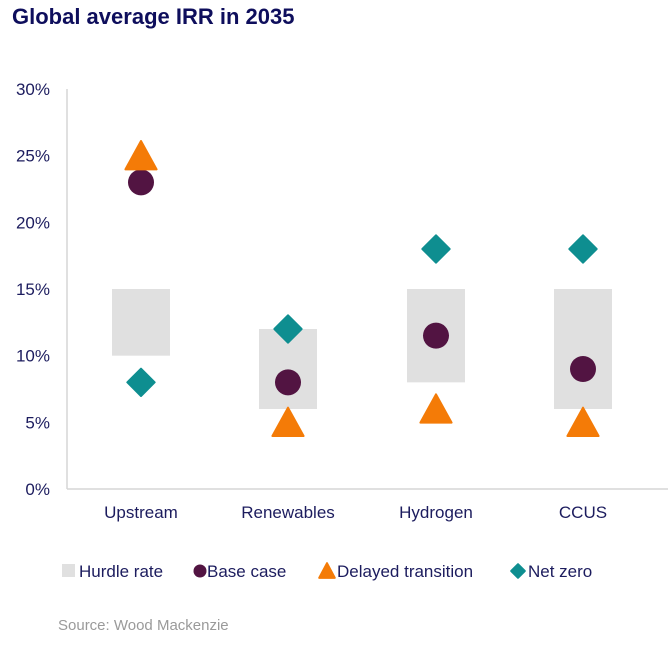  Describe the element at coordinates (583, 512) in the screenshot. I see `x-tick-label: CCUS` at that location.